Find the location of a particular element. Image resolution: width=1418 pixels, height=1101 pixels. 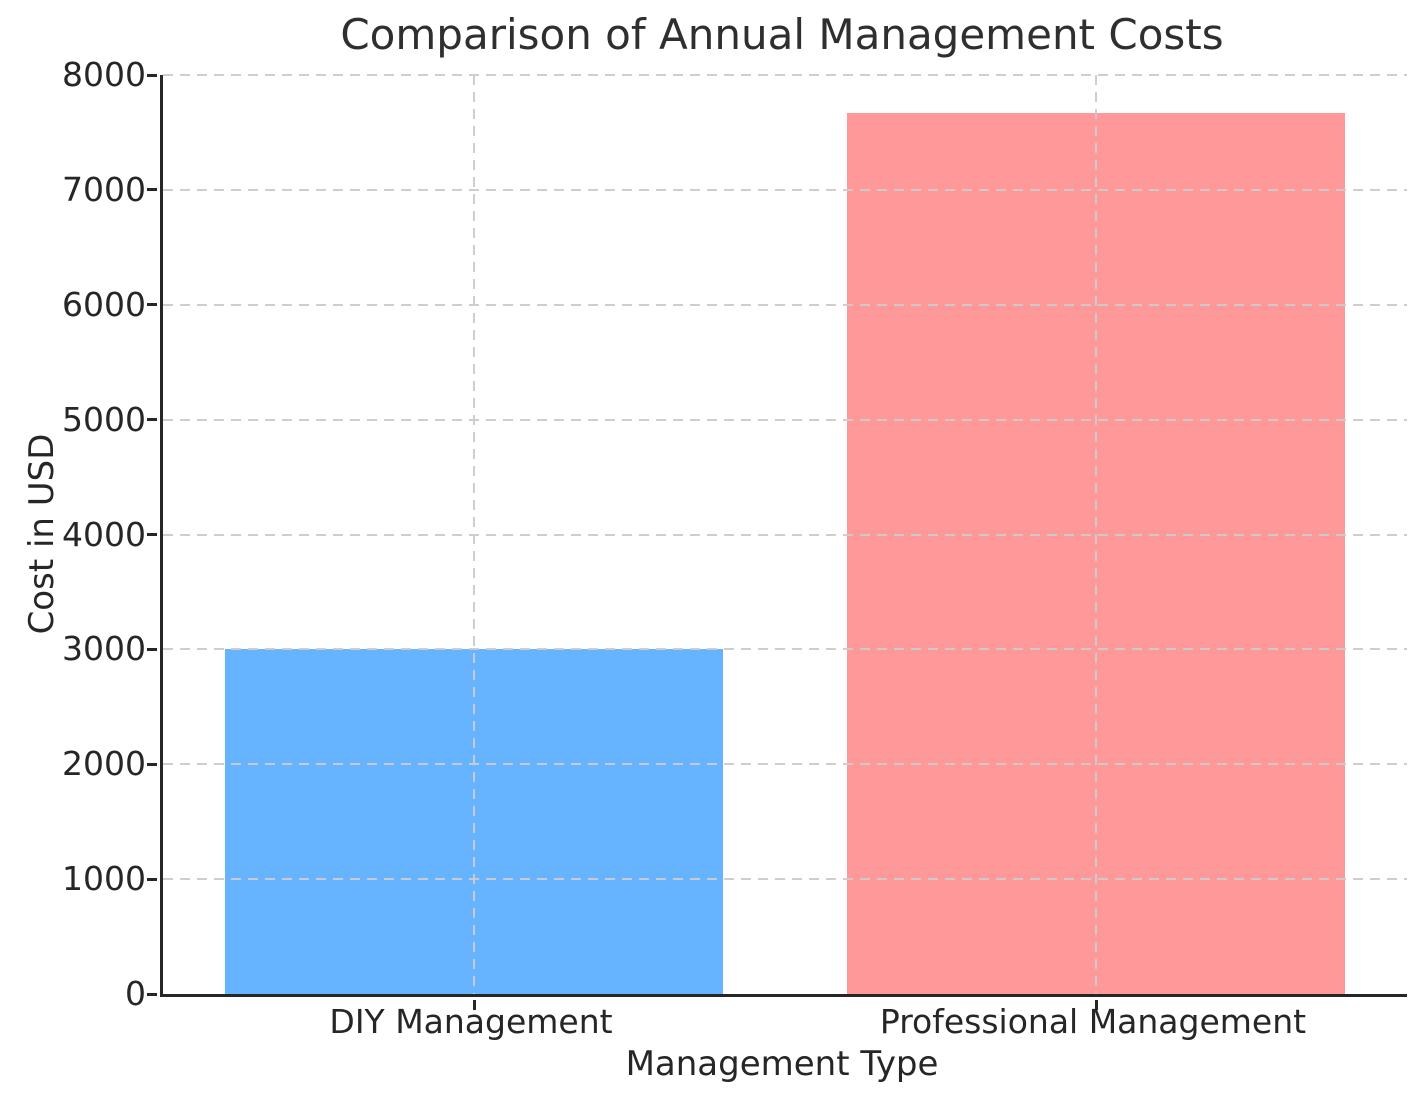

y-tick-label-6000: 6000 is located at coordinates (104, 304).